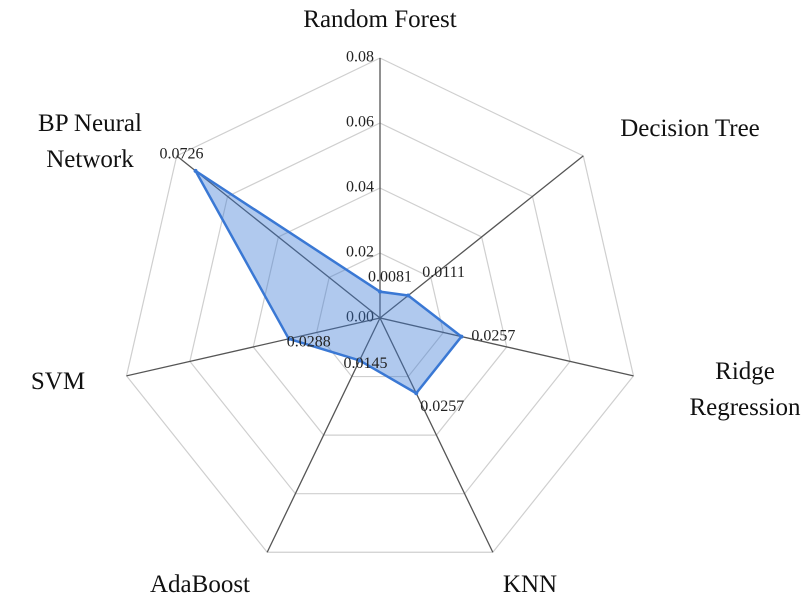  I want to click on data-label: 0.0726, so click(182, 154).